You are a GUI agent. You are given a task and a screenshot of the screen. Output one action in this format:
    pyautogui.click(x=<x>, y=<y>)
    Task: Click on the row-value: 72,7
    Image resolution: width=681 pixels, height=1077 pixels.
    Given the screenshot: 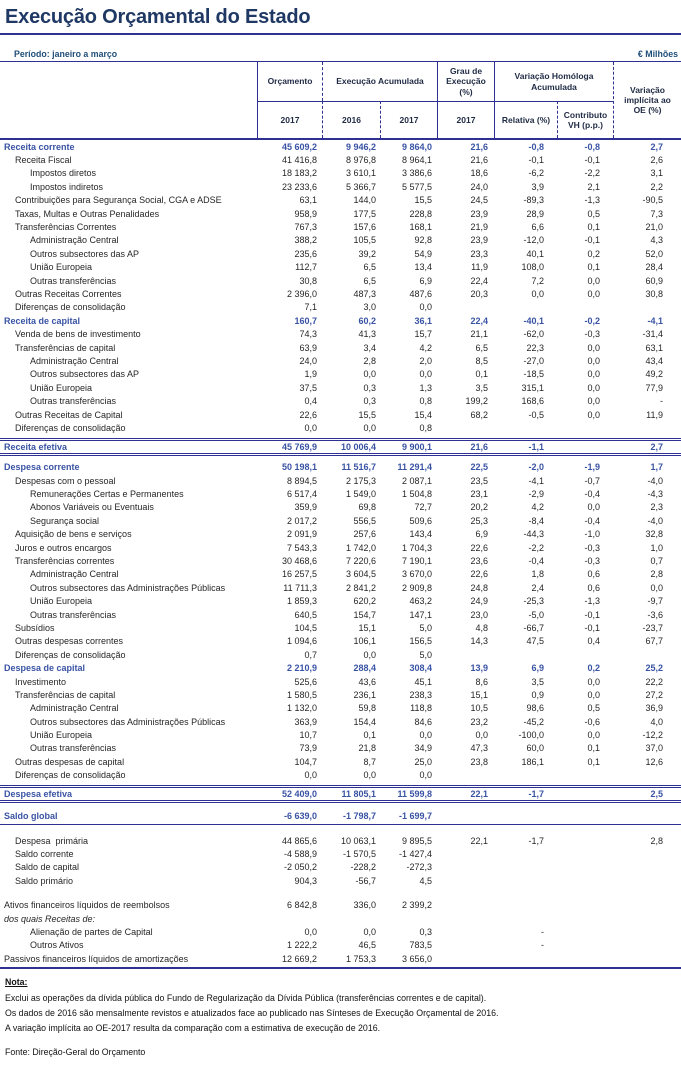 What is the action you would take?
    pyautogui.click(x=423, y=507)
    